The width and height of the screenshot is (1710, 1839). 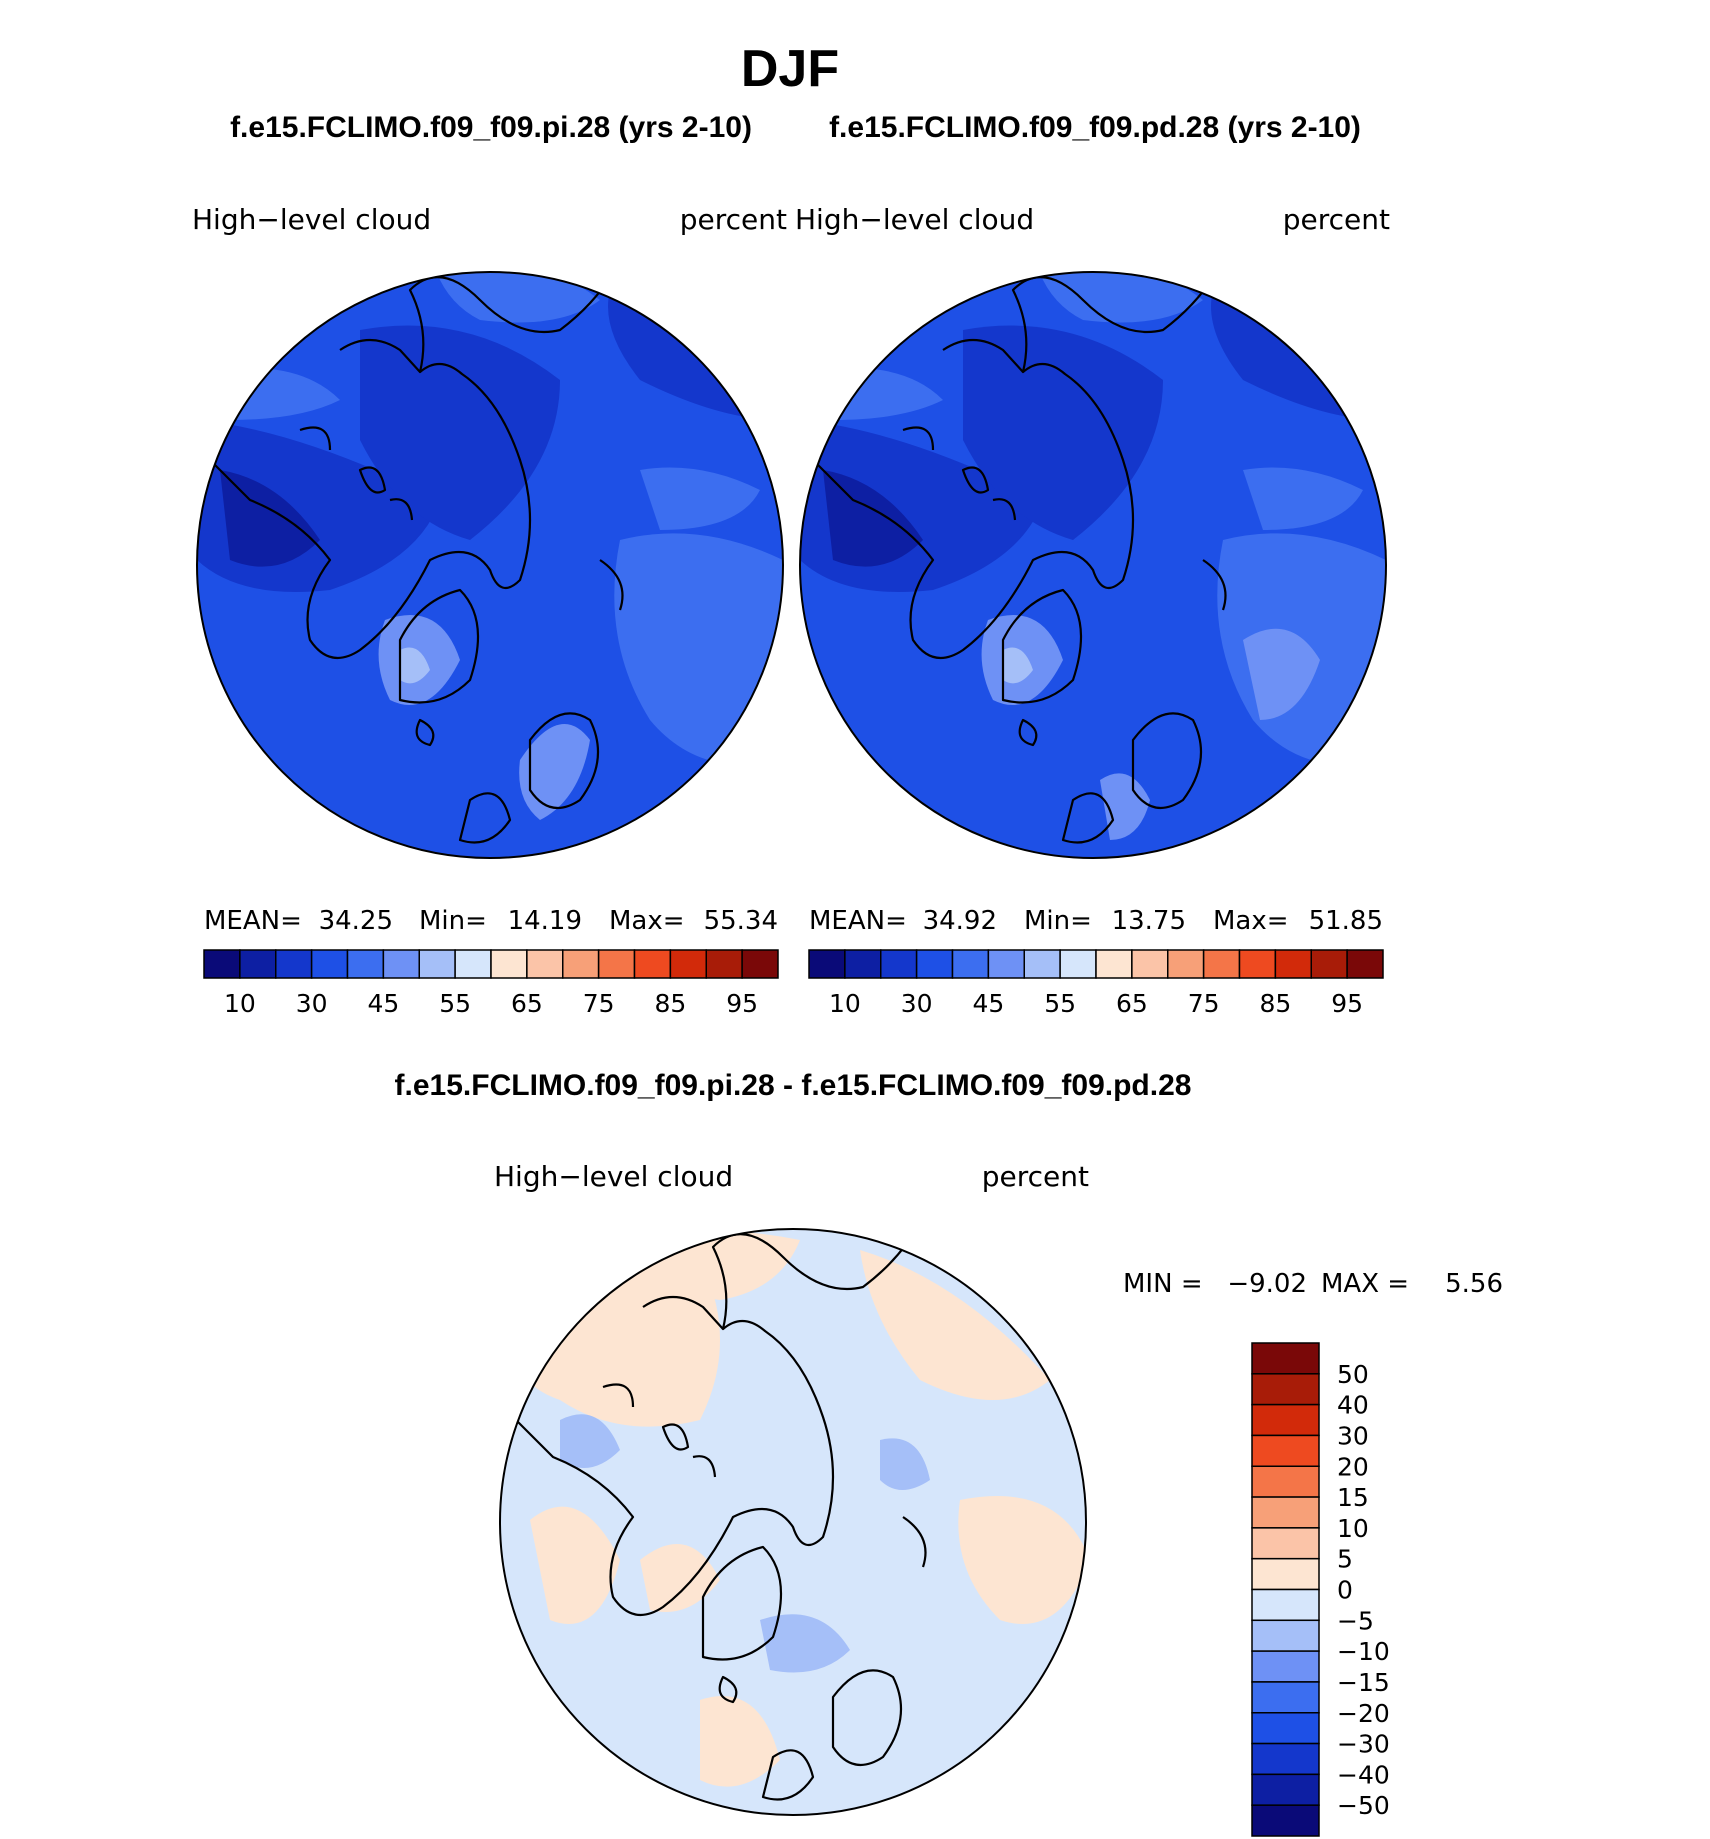 I want to click on left-mean-value: 34.25, so click(x=356, y=921).